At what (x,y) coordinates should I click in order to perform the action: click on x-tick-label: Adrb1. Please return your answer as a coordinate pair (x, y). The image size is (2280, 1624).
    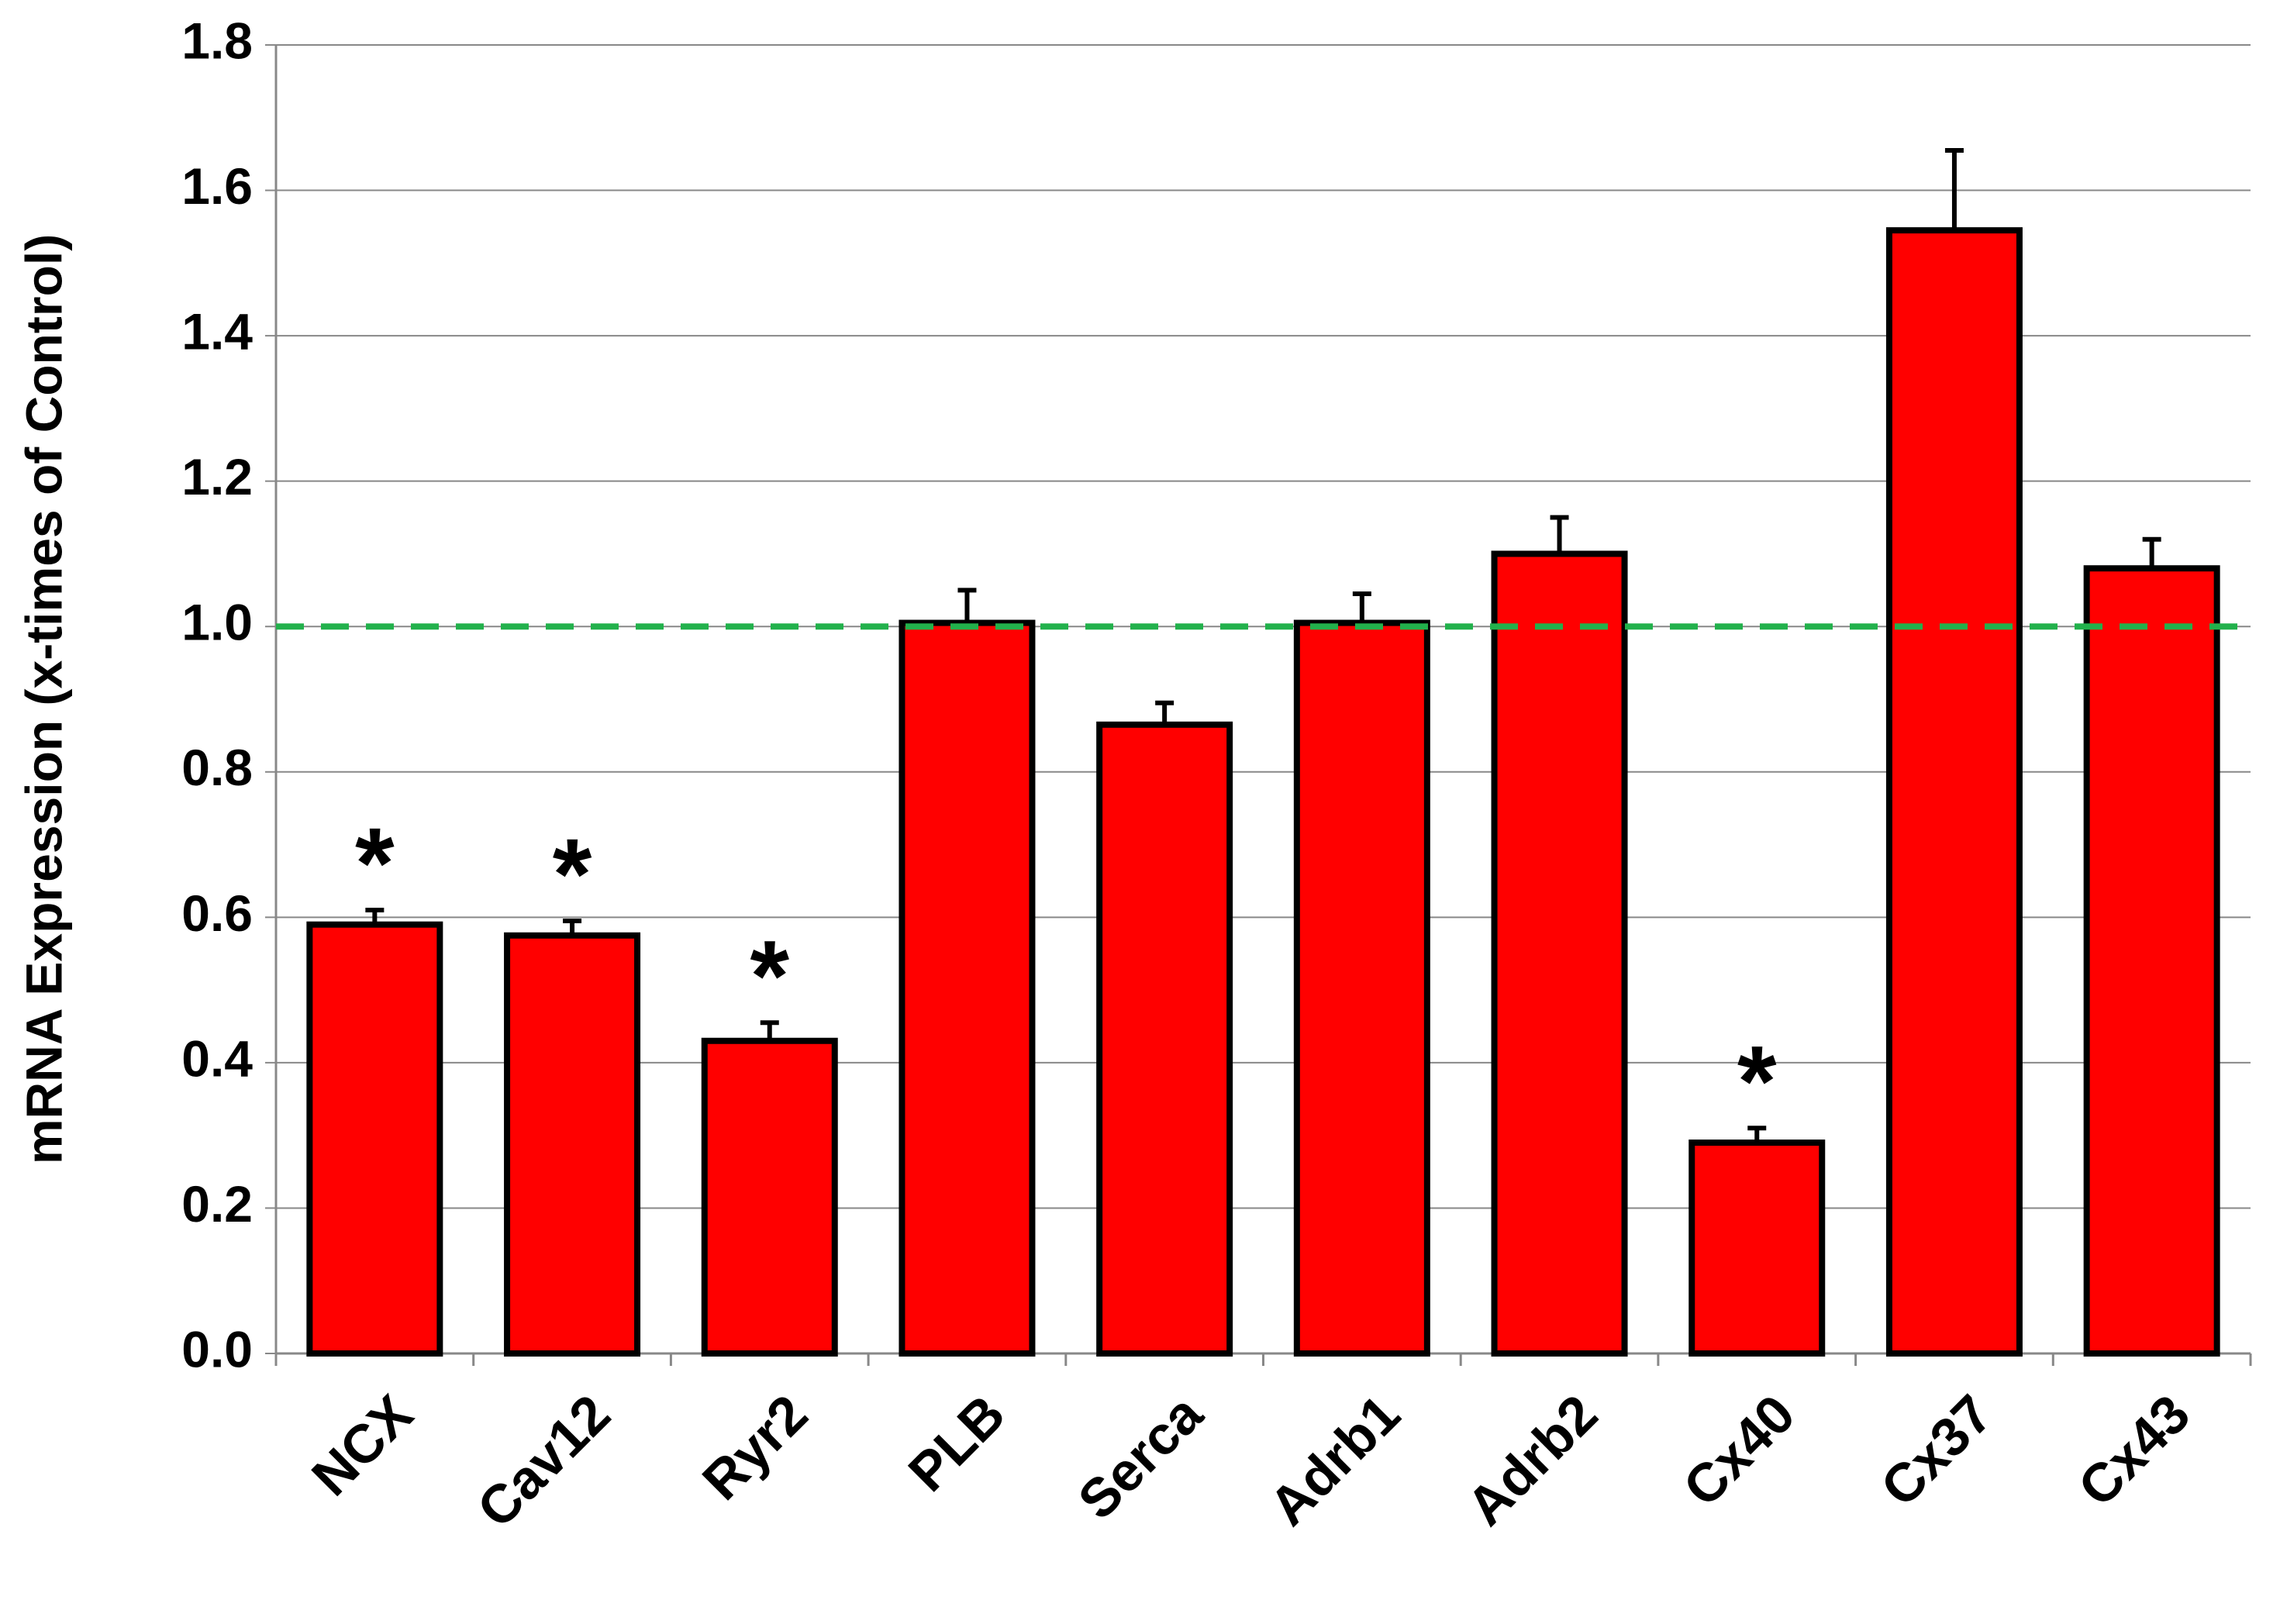
    Looking at the image, I should click on (1334, 1460).